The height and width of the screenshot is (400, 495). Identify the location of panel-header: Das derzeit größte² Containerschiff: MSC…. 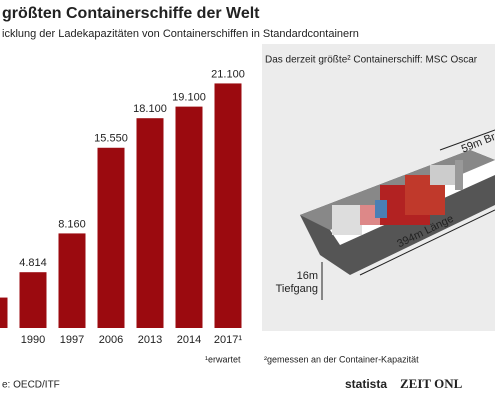
(371, 60).